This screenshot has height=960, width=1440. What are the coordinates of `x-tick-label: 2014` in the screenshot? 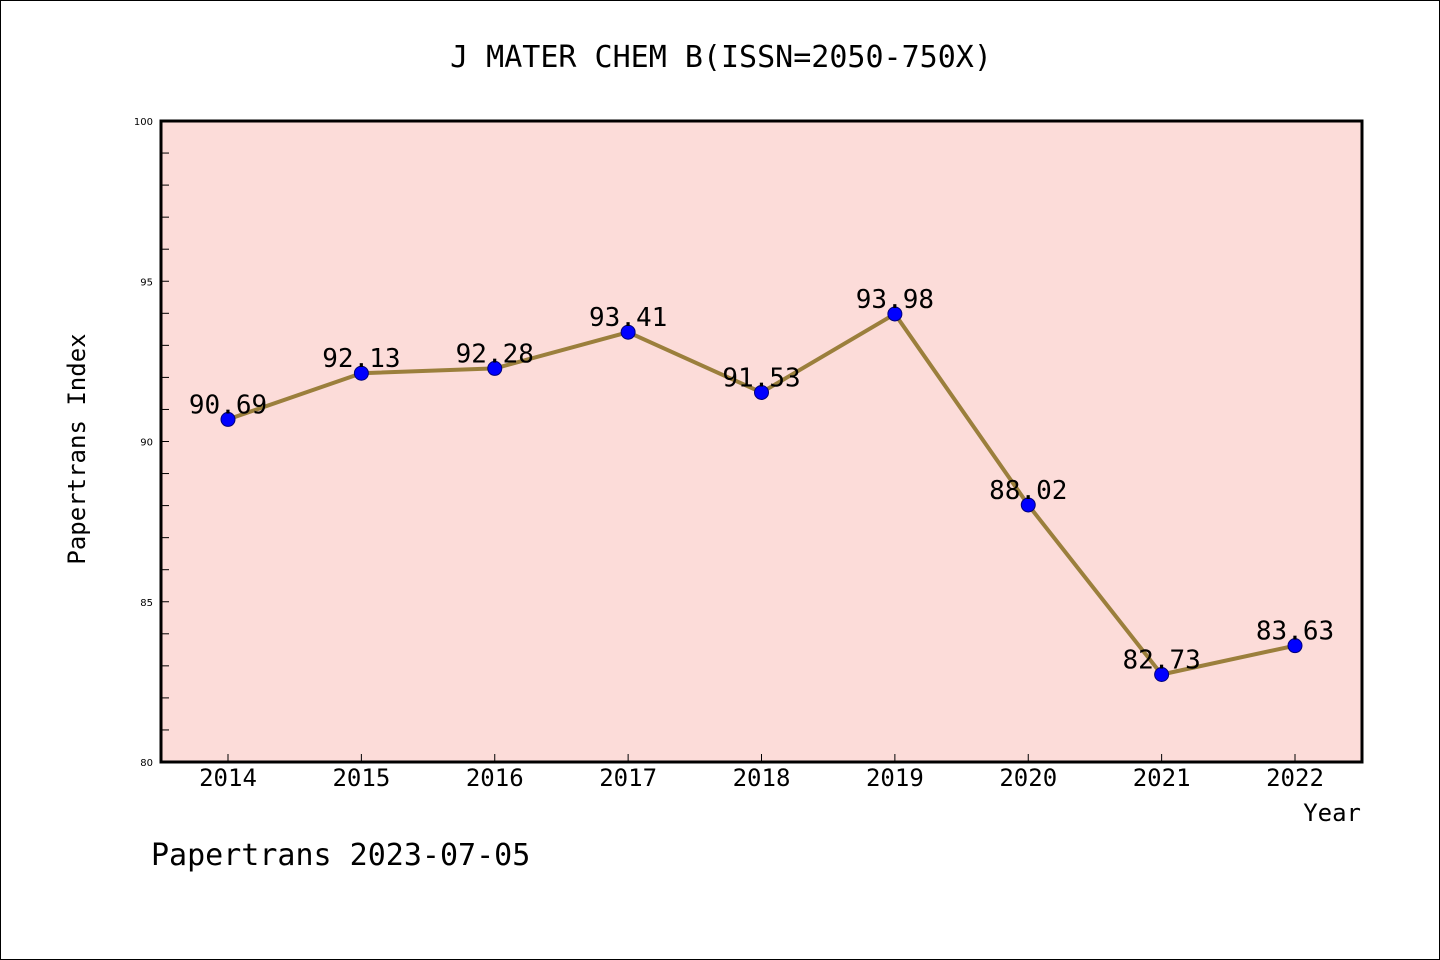 It's located at (228, 778).